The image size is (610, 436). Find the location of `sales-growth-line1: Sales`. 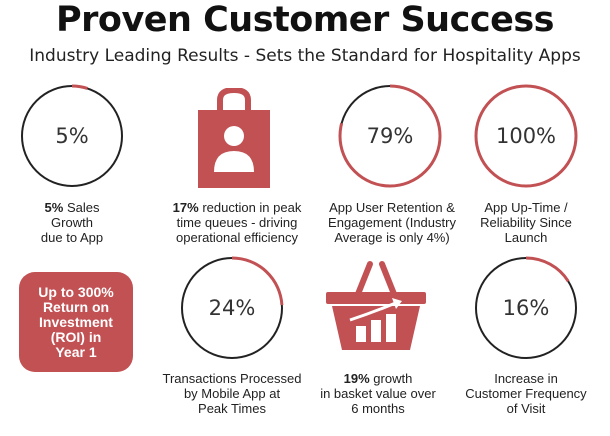

sales-growth-line1: Sales is located at coordinates (81, 207).